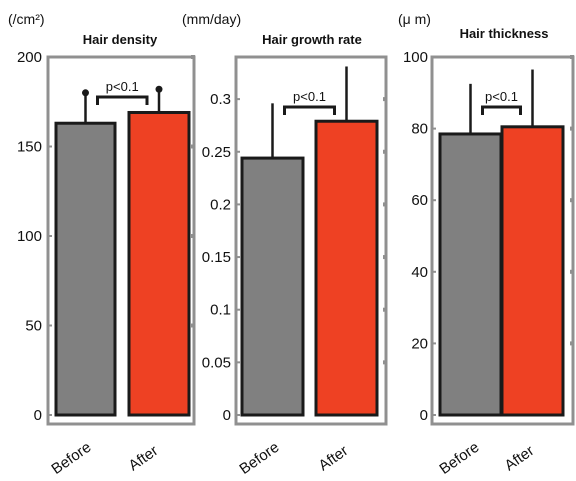  Describe the element at coordinates (220, 310) in the screenshot. I see `y-tick-label: 0.1` at that location.